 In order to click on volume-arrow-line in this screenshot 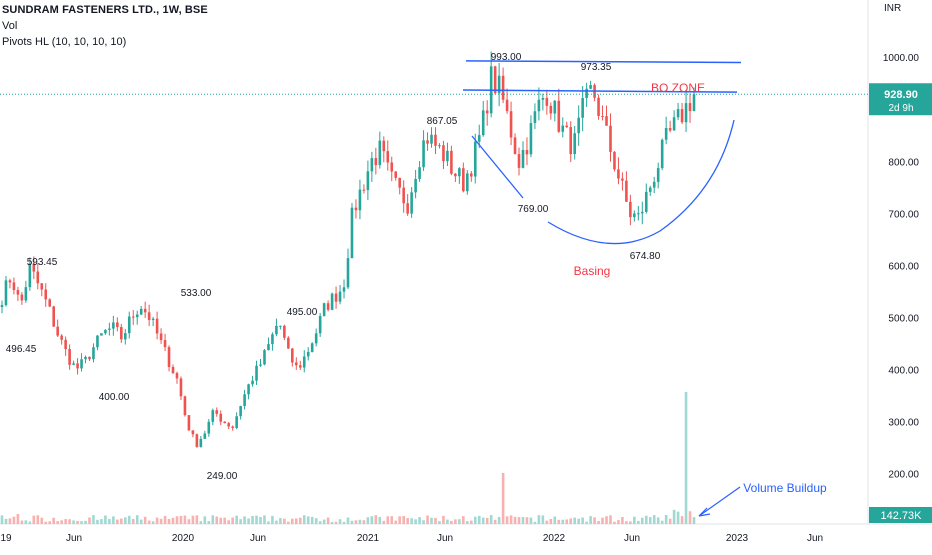, I will do `click(719, 501)`.